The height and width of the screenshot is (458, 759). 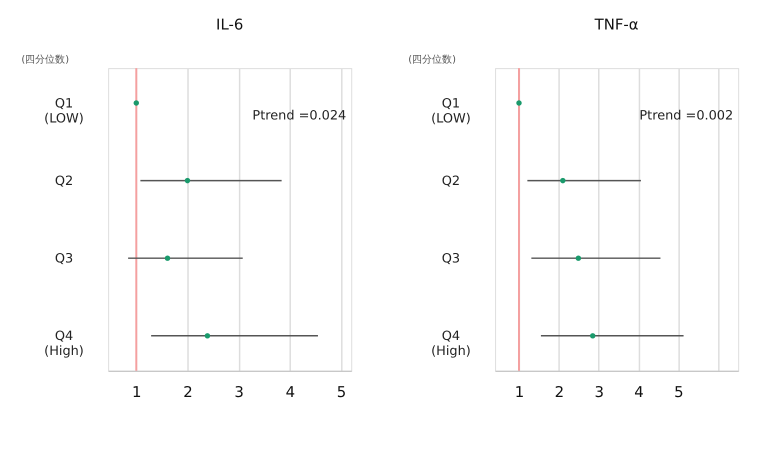 What do you see at coordinates (299, 116) in the screenshot?
I see `annotation: Ptrend =0.024` at bounding box center [299, 116].